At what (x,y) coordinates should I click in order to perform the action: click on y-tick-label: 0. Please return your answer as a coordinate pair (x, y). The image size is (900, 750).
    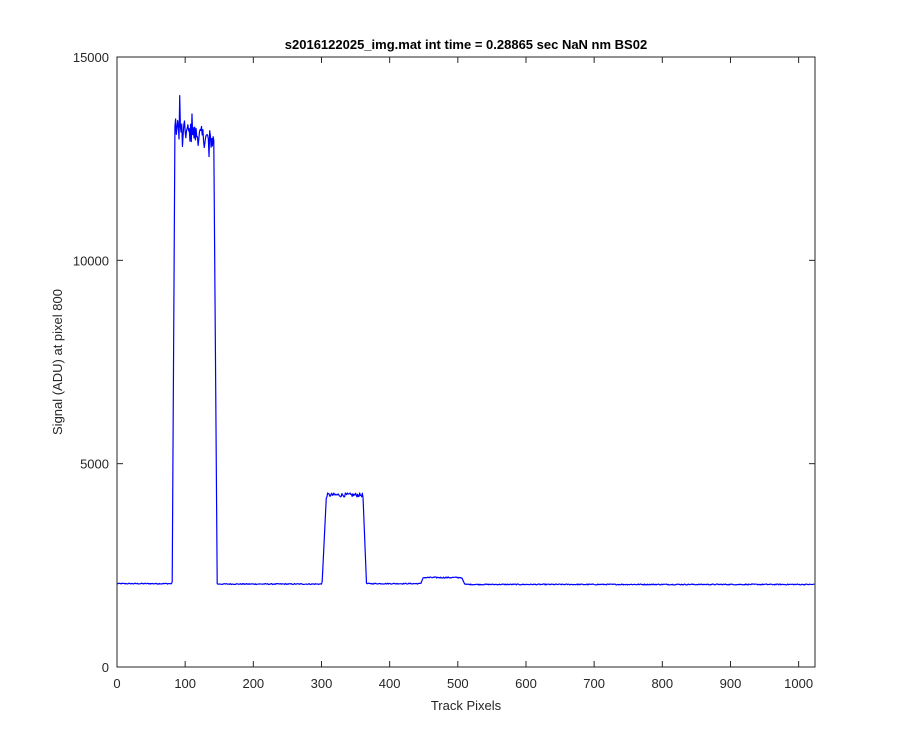
    Looking at the image, I should click on (105, 667).